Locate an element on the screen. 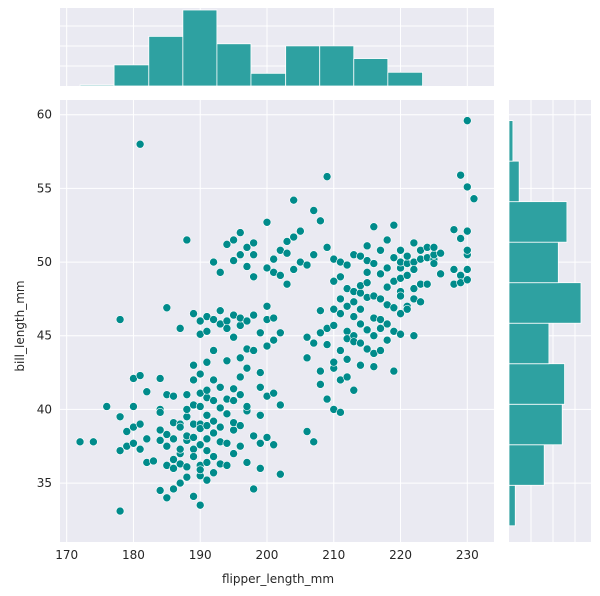 This screenshot has height=596, width=600. y-tick-label: 35 is located at coordinates (44, 483).